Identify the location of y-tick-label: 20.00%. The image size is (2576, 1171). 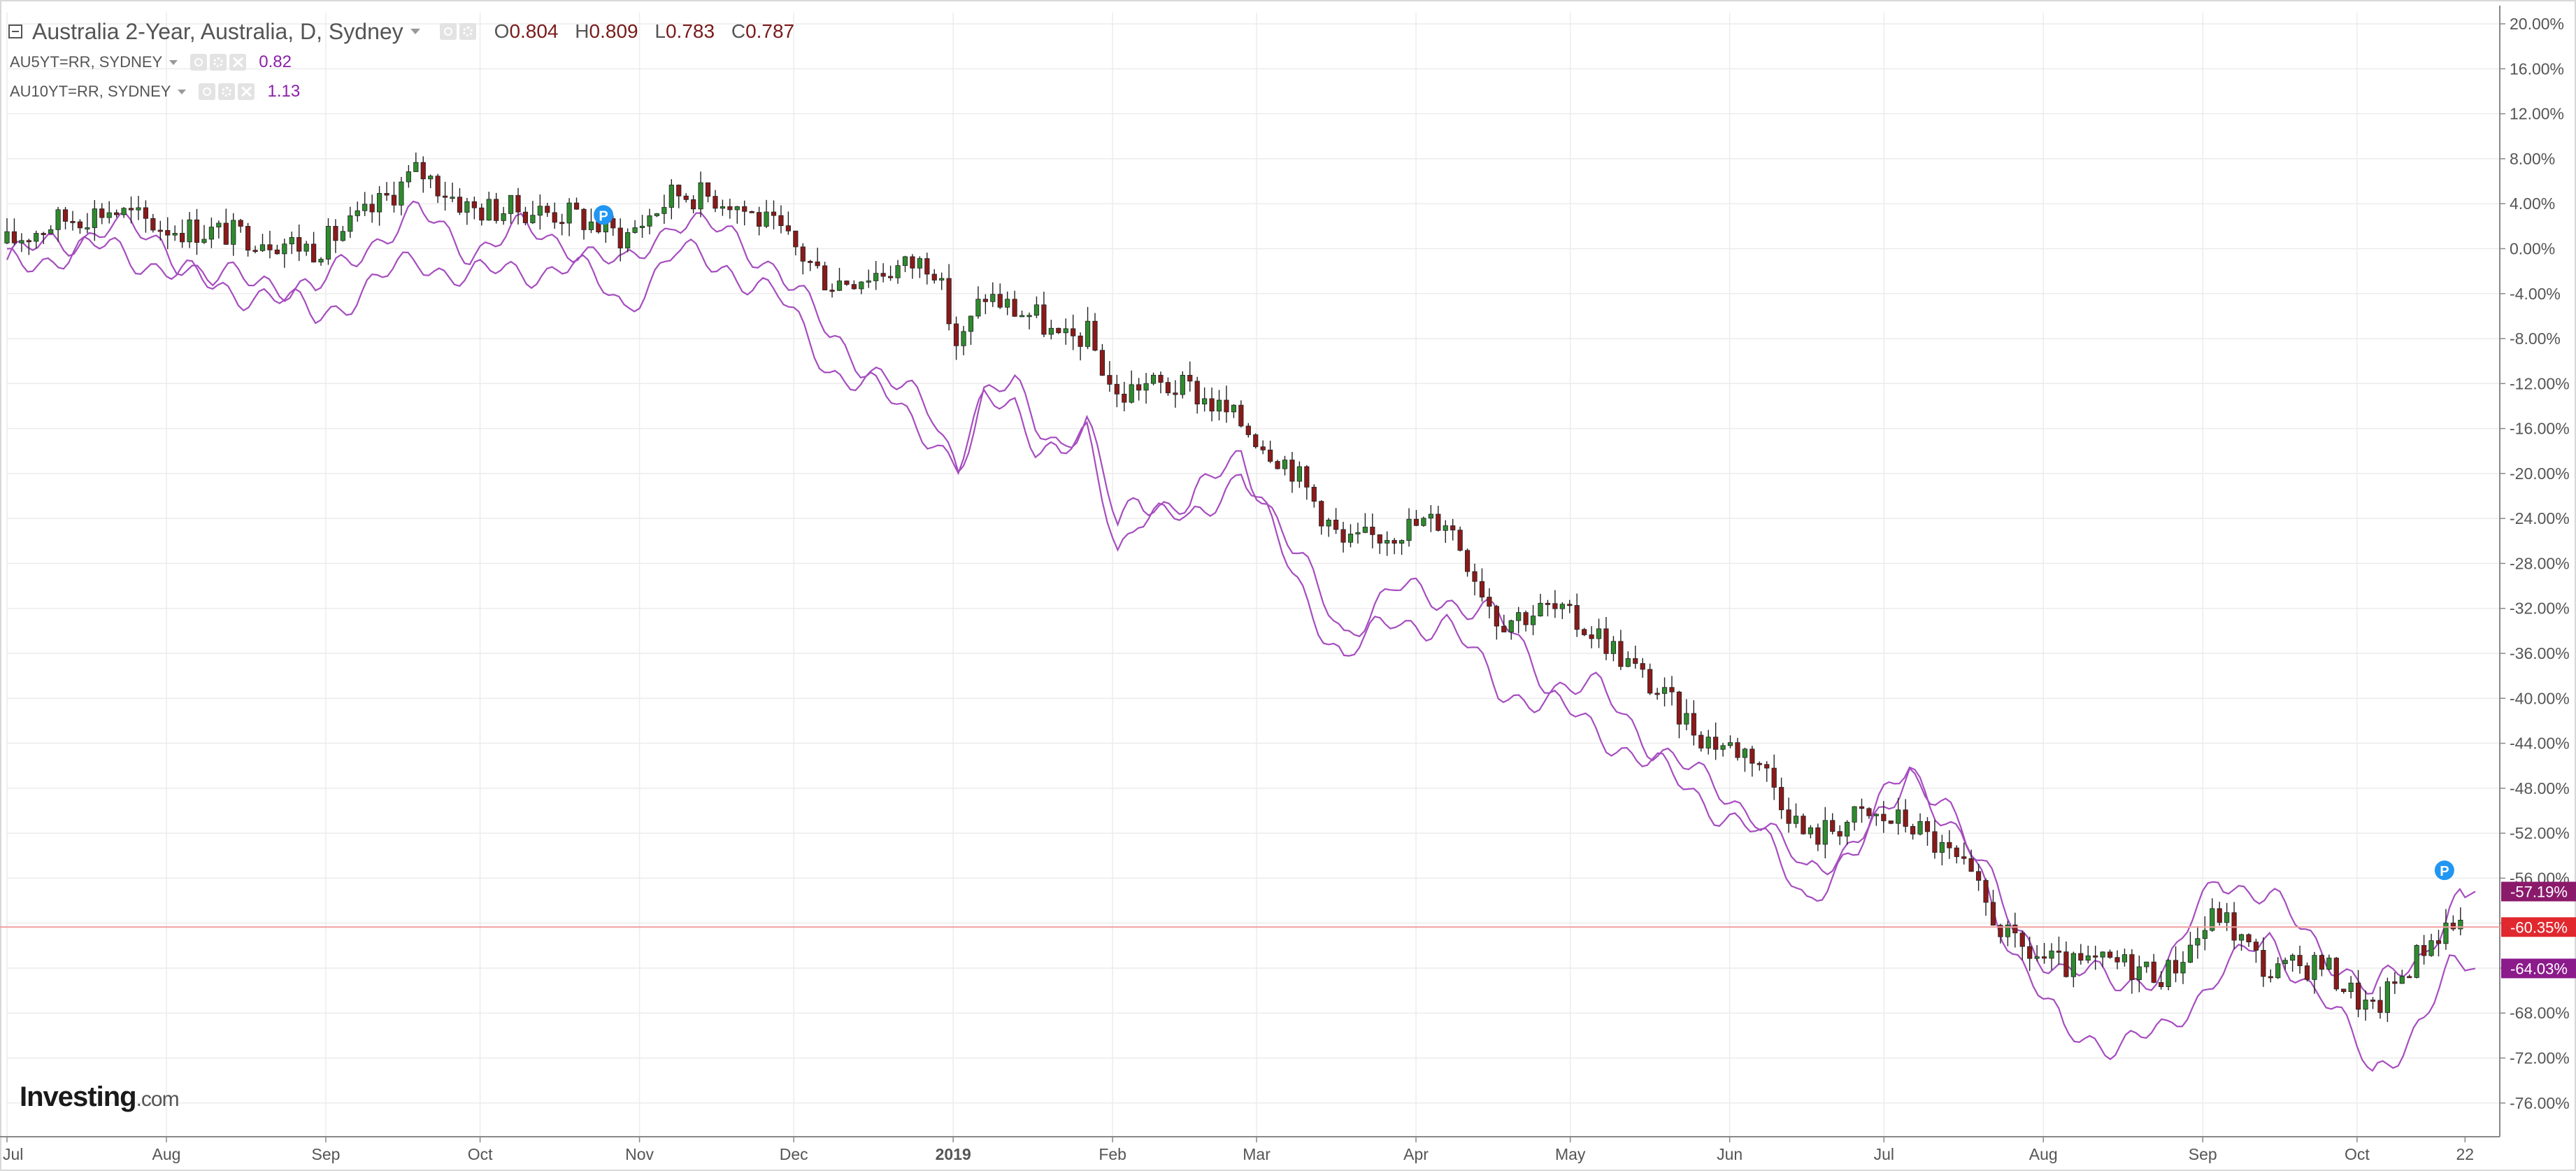
(2537, 24).